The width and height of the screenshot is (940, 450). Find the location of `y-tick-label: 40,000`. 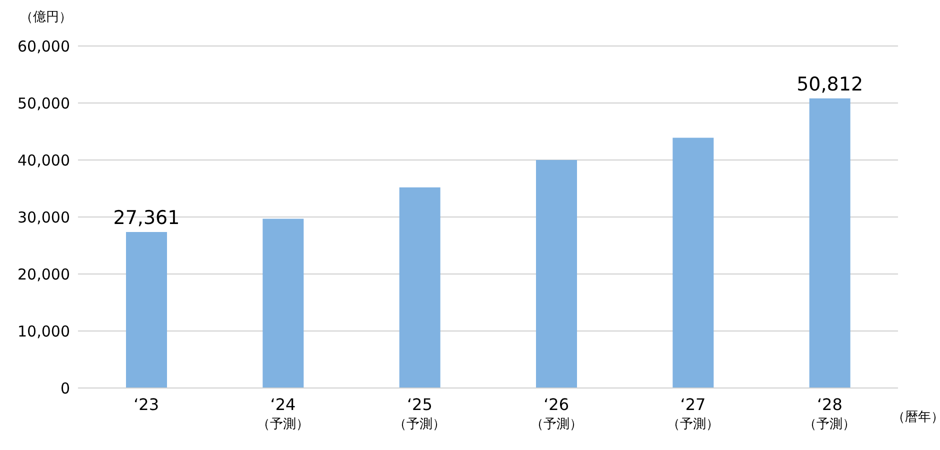

y-tick-label: 40,000 is located at coordinates (44, 160).